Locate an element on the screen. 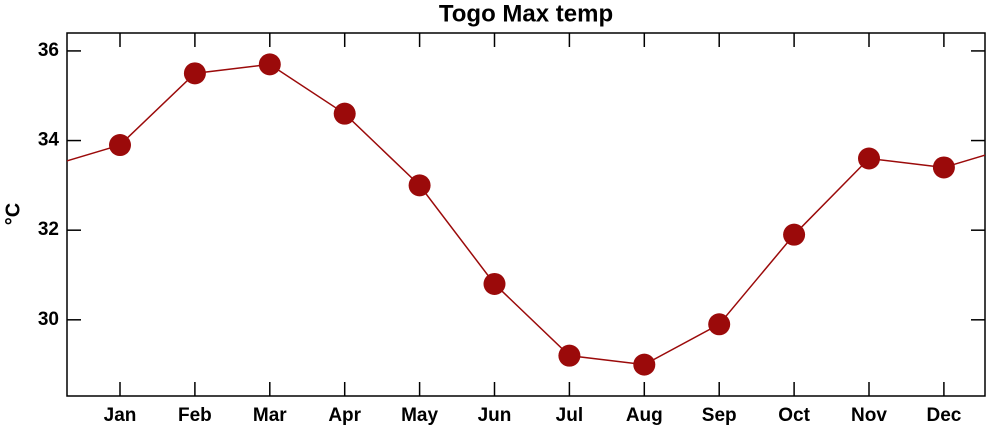 The height and width of the screenshot is (436, 1000). x-tick-label: Dec is located at coordinates (943, 415).